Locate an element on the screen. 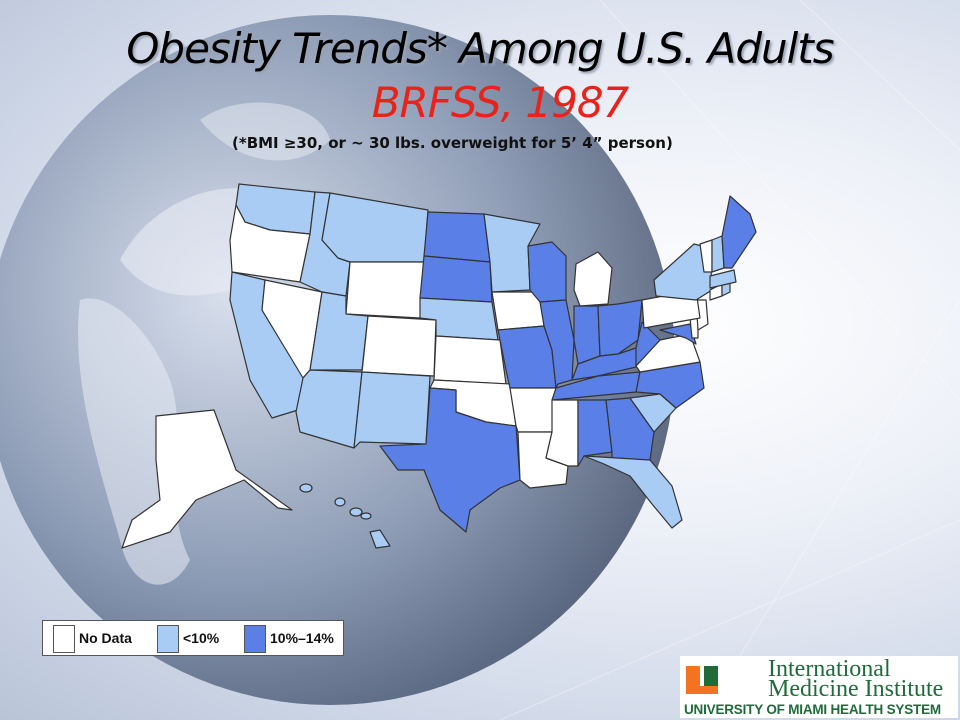 Image resolution: width=960 pixels, height=720 pixels. logo-line-2: Medicine Institute is located at coordinates (856, 689).